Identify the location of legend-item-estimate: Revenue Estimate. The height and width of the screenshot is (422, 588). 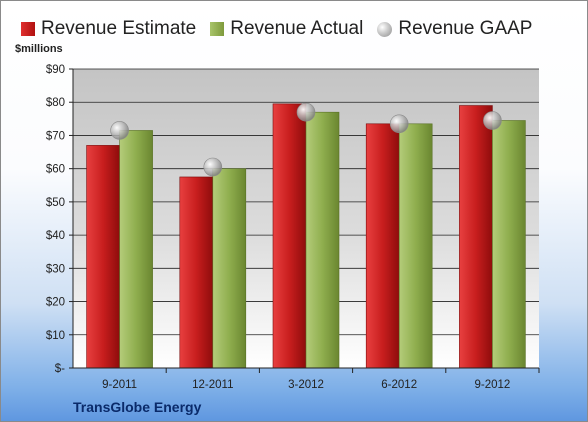
(108, 29).